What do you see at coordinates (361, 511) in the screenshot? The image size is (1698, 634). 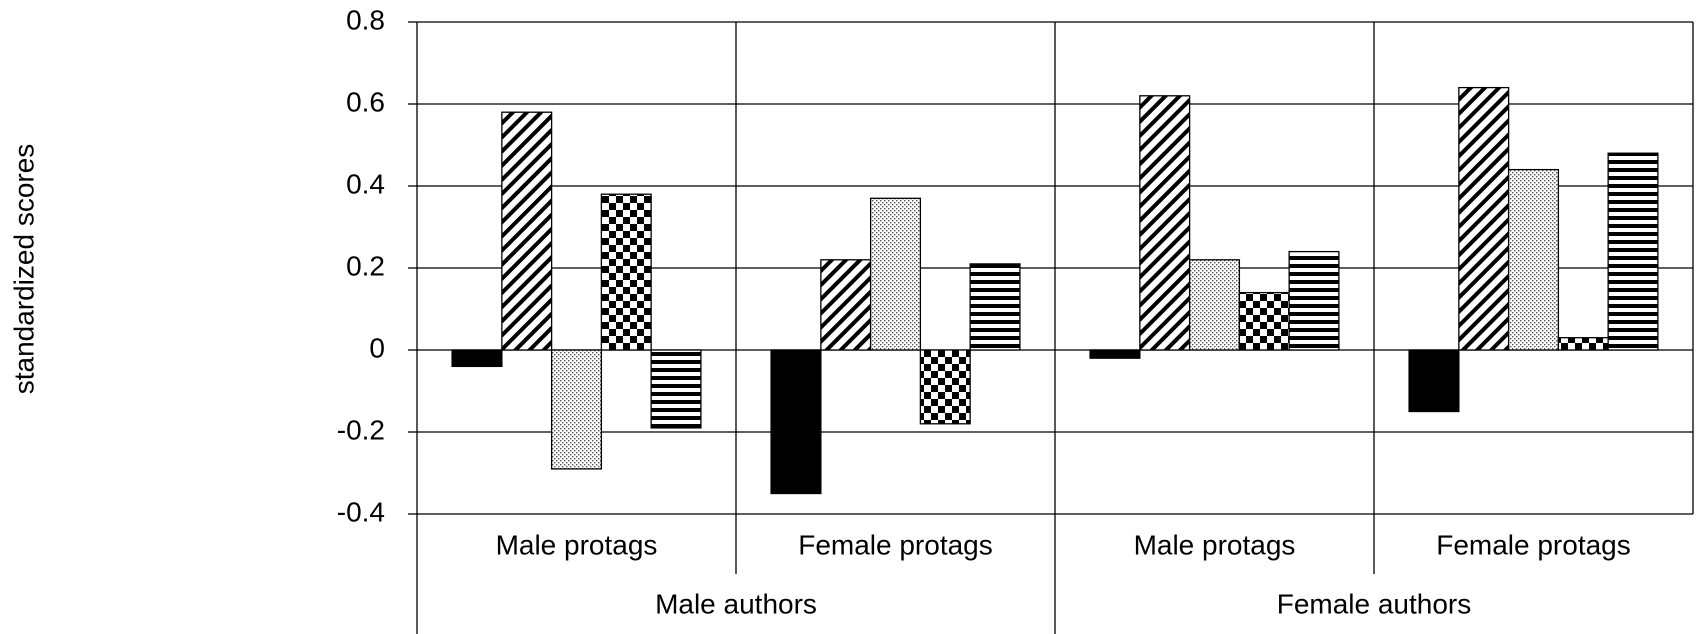 I see `y-tick-label: -0.4` at bounding box center [361, 511].